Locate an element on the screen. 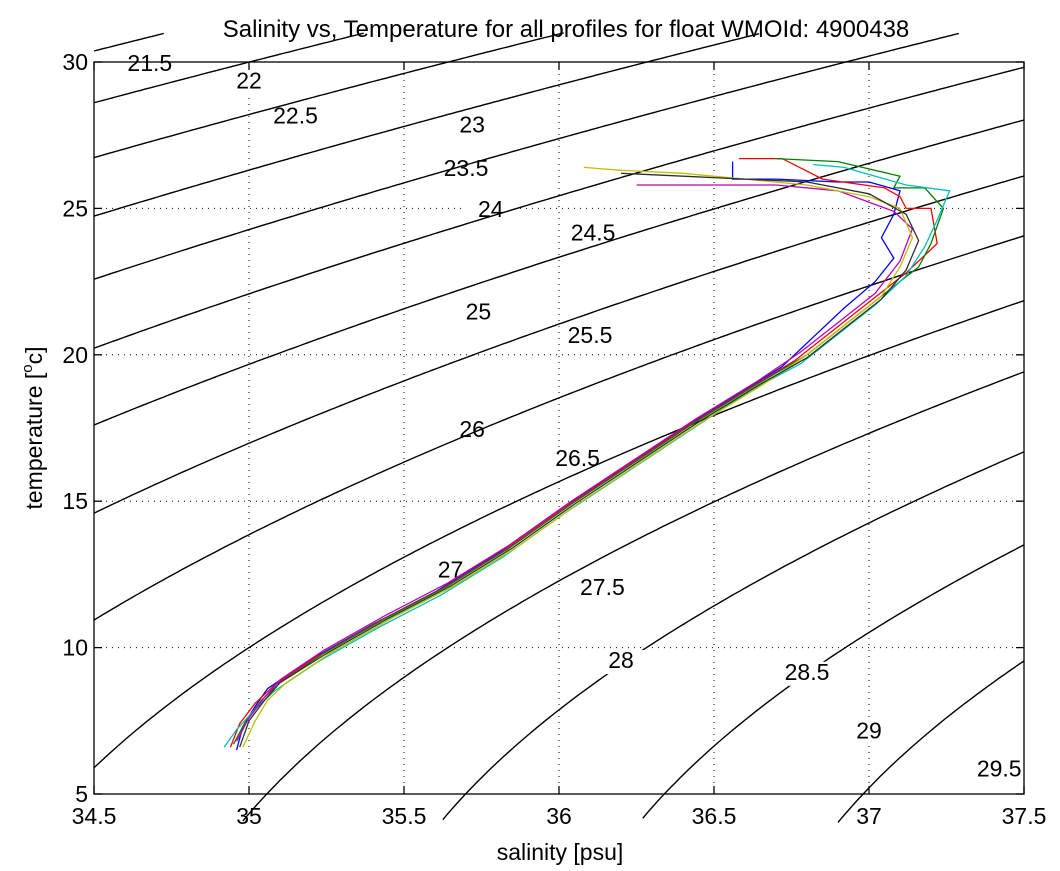 The width and height of the screenshot is (1060, 871). y-tick-label: 25 is located at coordinates (75, 208).